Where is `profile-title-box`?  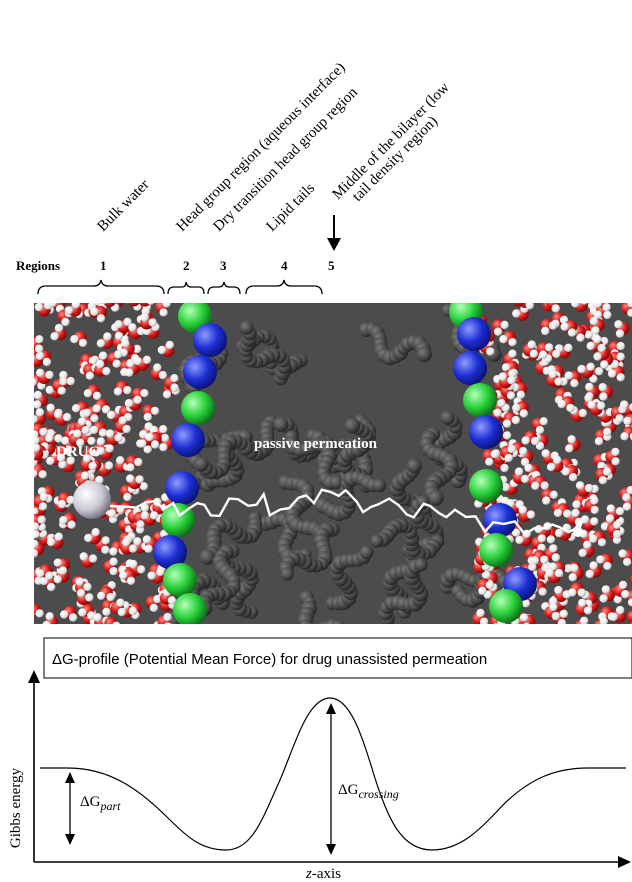 profile-title-box is located at coordinates (337, 658).